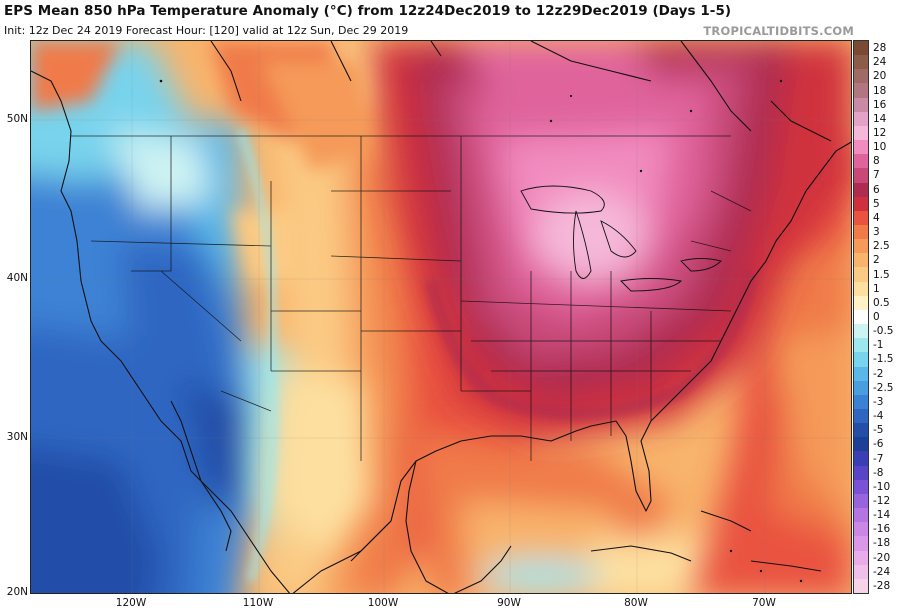 This screenshot has height=612, width=900. Describe the element at coordinates (876, 175) in the screenshot. I see `colorbar-level-label: 7` at that location.